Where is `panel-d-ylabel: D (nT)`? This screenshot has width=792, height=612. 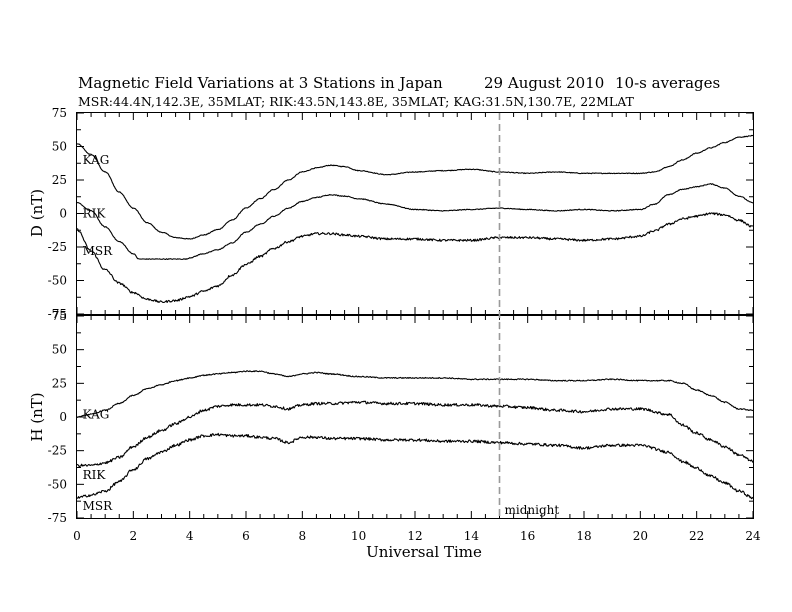
panel-d-ylabel: D (nT) is located at coordinates (37, 213).